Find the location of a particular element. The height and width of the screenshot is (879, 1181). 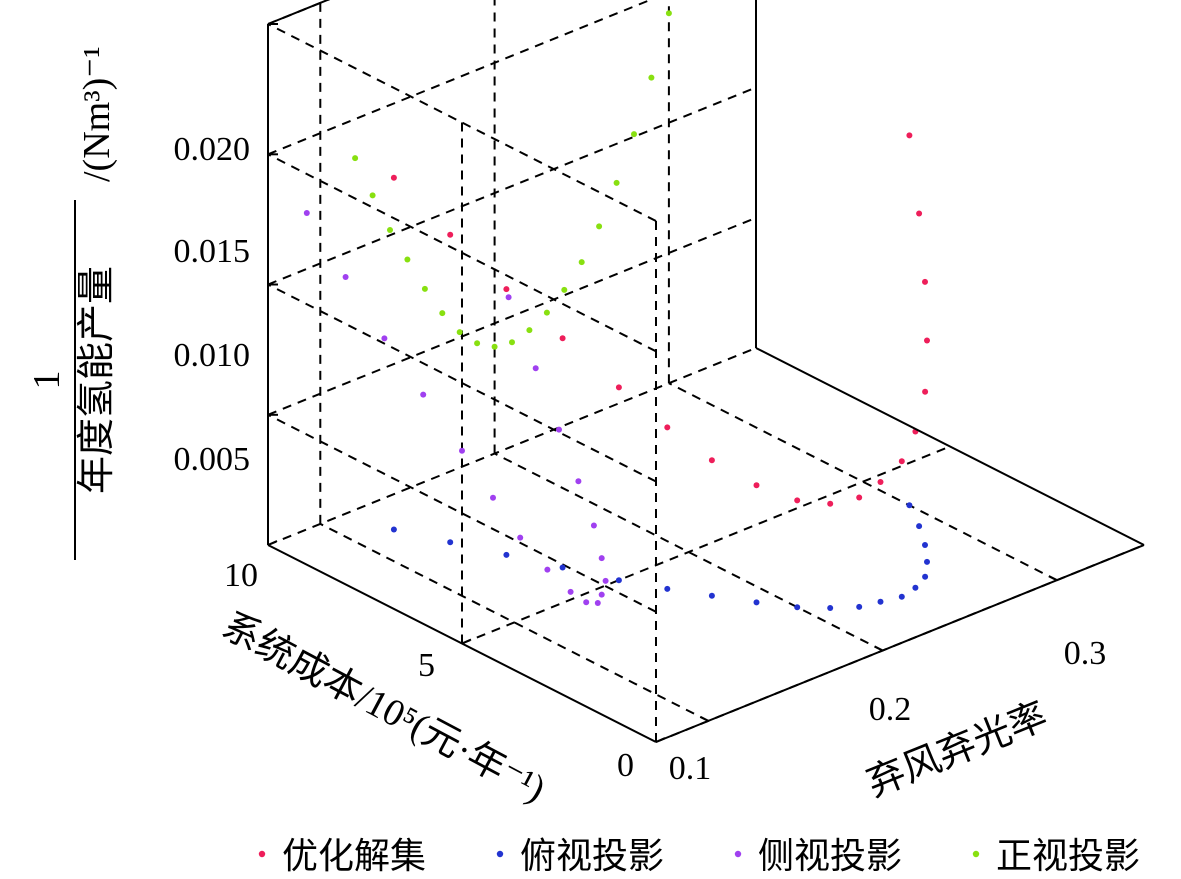

x-tick-labels: 0.1 0.2 0.3 is located at coordinates (888, 711).